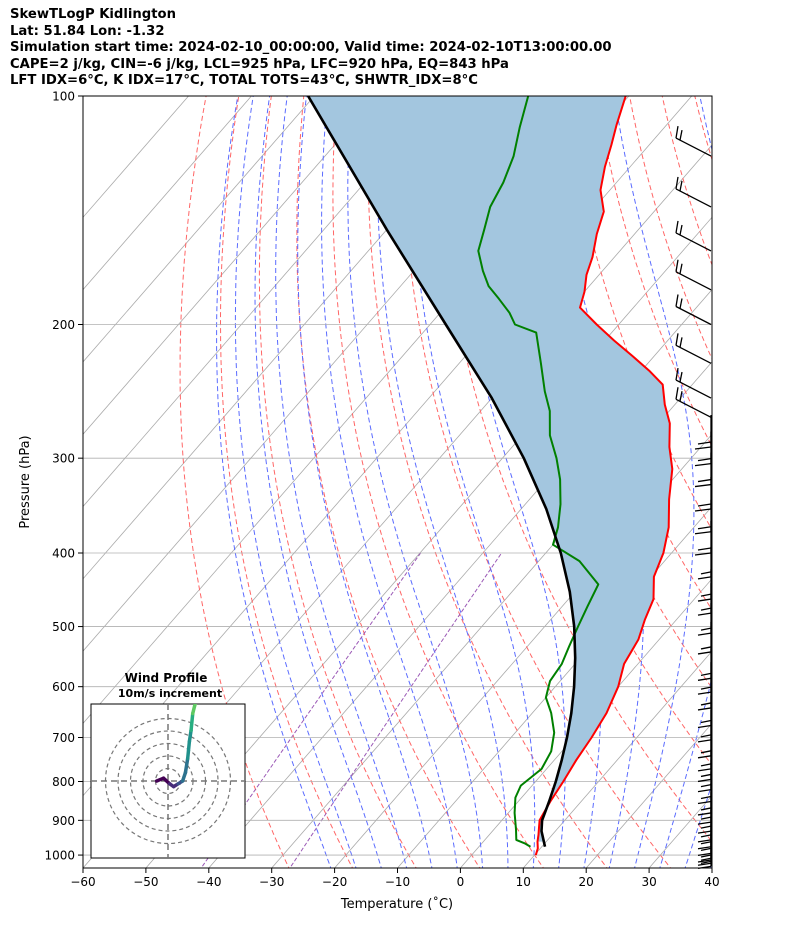 The width and height of the screenshot is (794, 937). I want to click on y-tick-label: 300, so click(63, 459).